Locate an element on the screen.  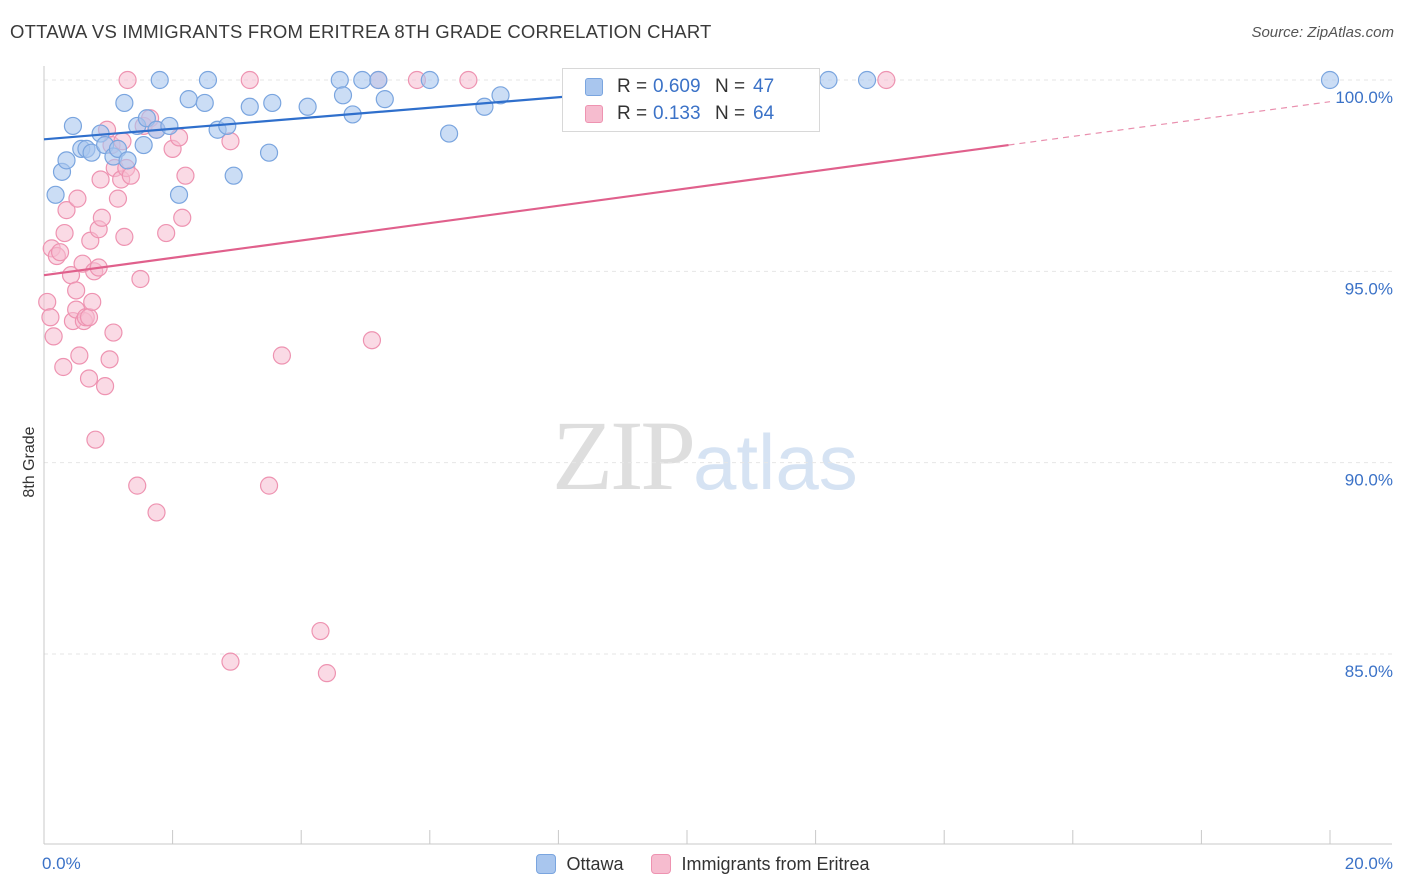
eritrea-legend-swatch is located at coordinates (661, 864).